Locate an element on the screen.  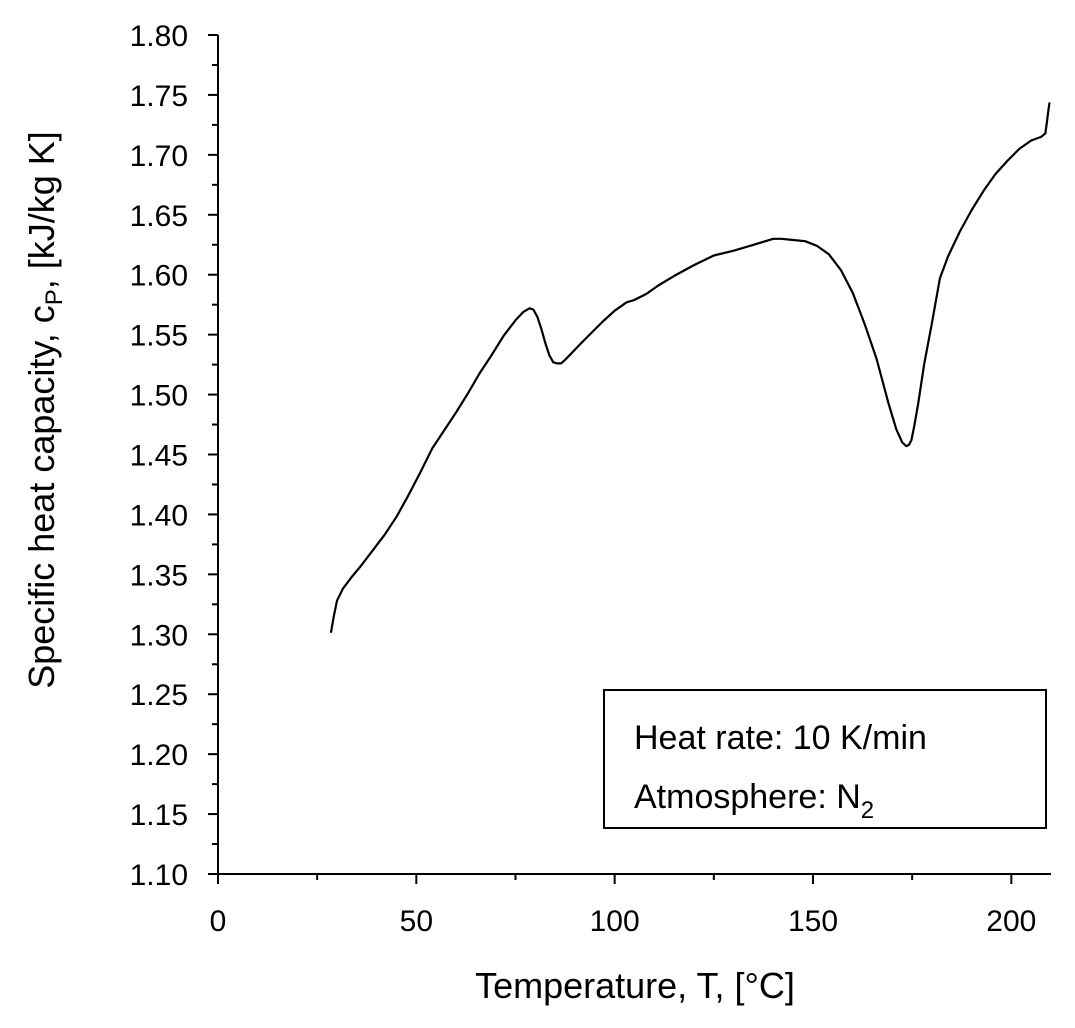
y-tick-label: 1.45 is located at coordinates (159, 456).